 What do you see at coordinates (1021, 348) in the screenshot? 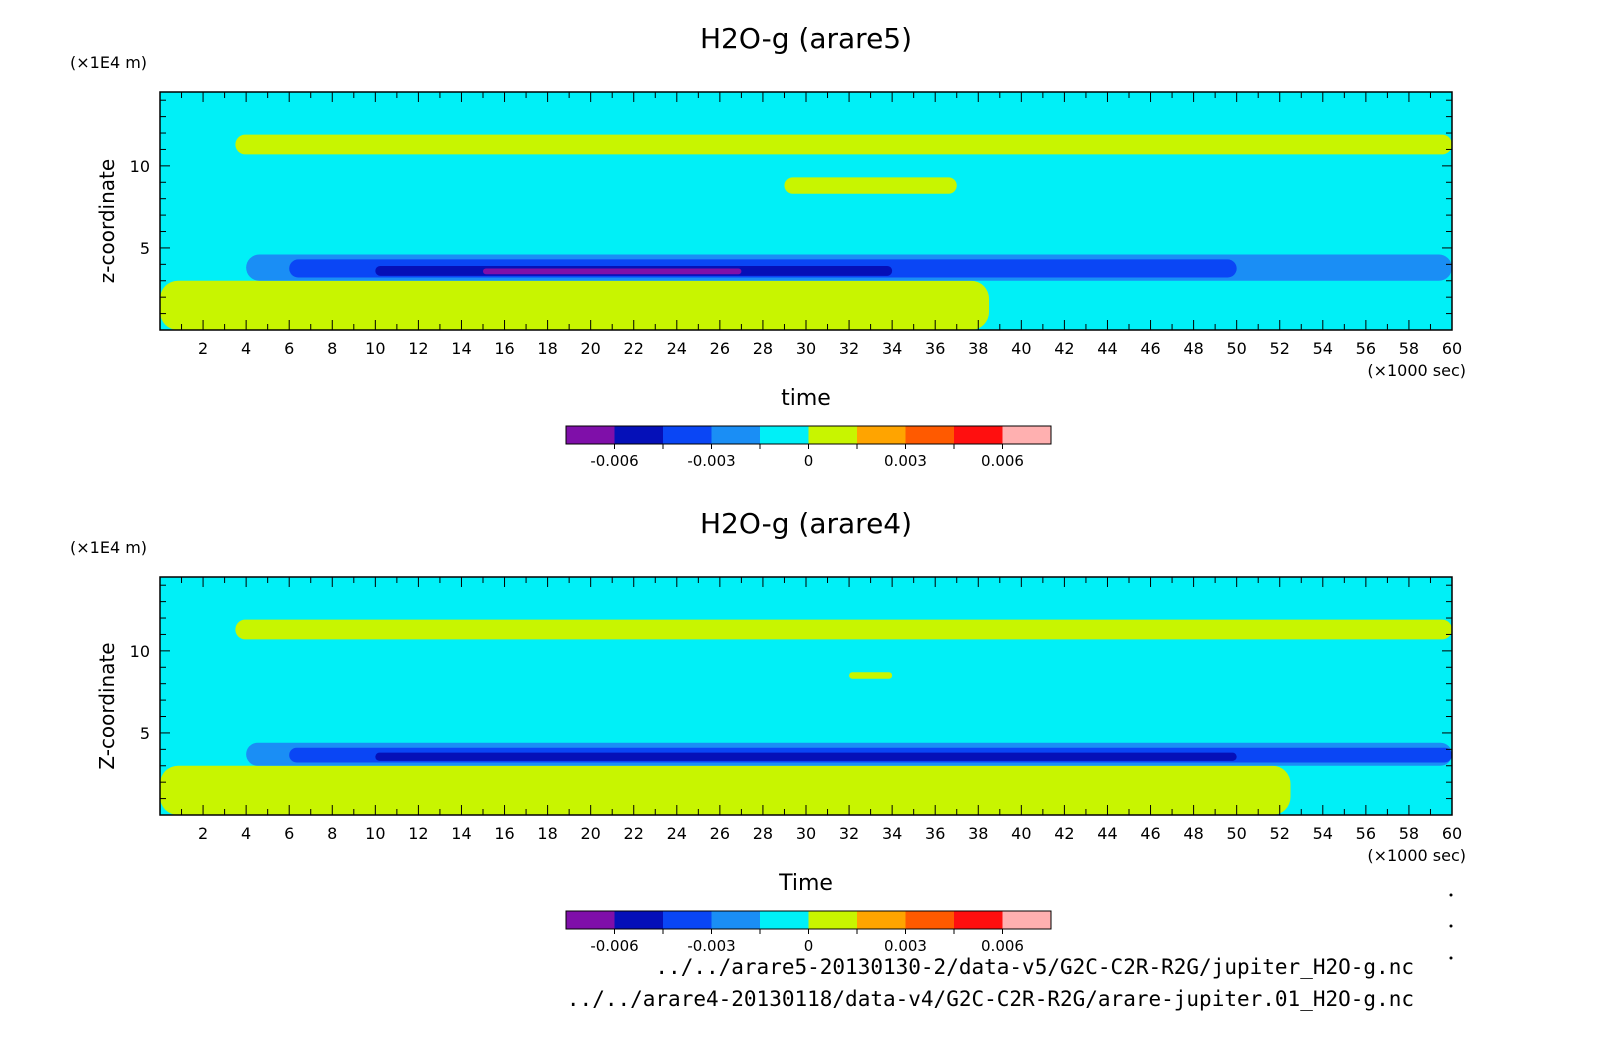
I see `x-tick-label: 40` at bounding box center [1021, 348].